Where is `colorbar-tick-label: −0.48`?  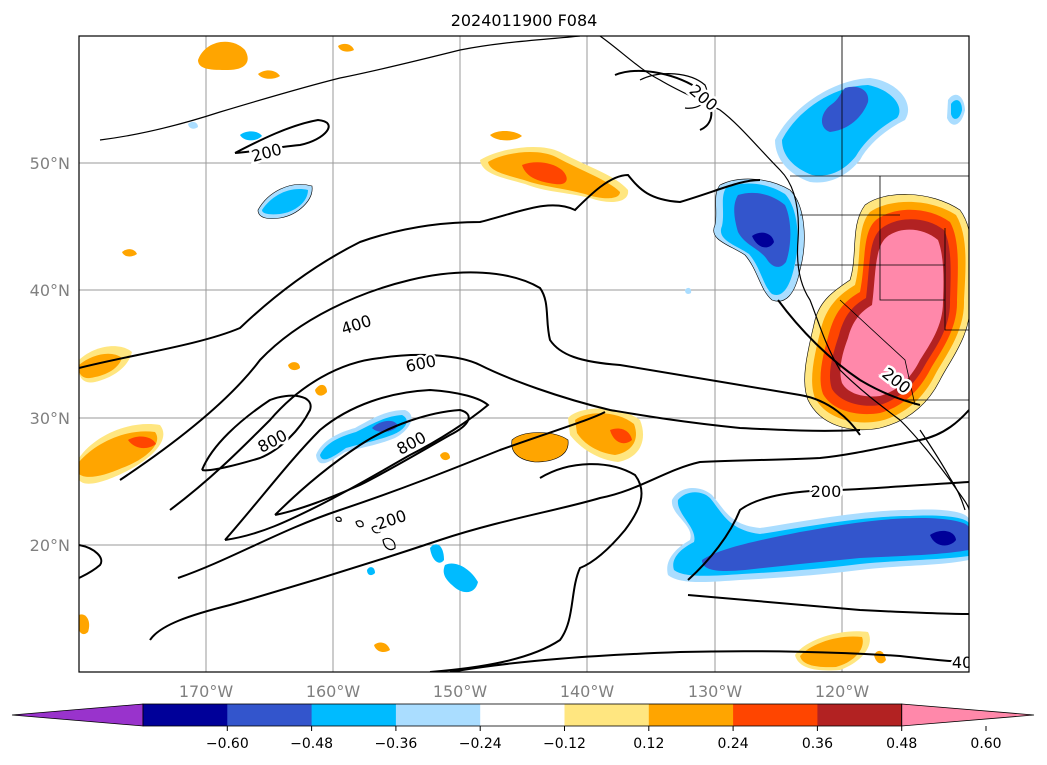 colorbar-tick-label: −0.48 is located at coordinates (311, 744).